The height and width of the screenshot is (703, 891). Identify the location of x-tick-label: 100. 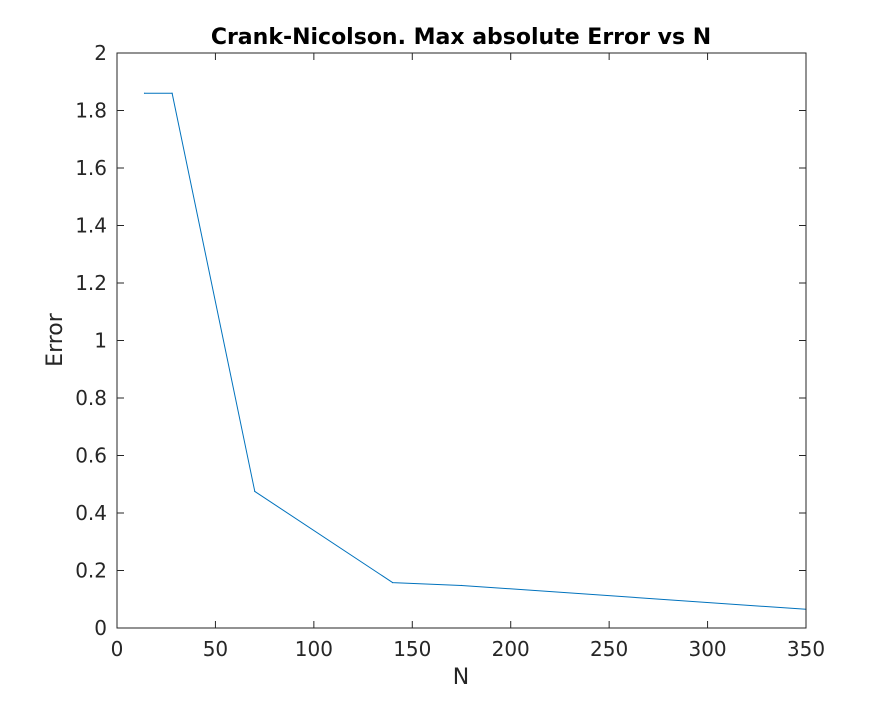
(314, 649).